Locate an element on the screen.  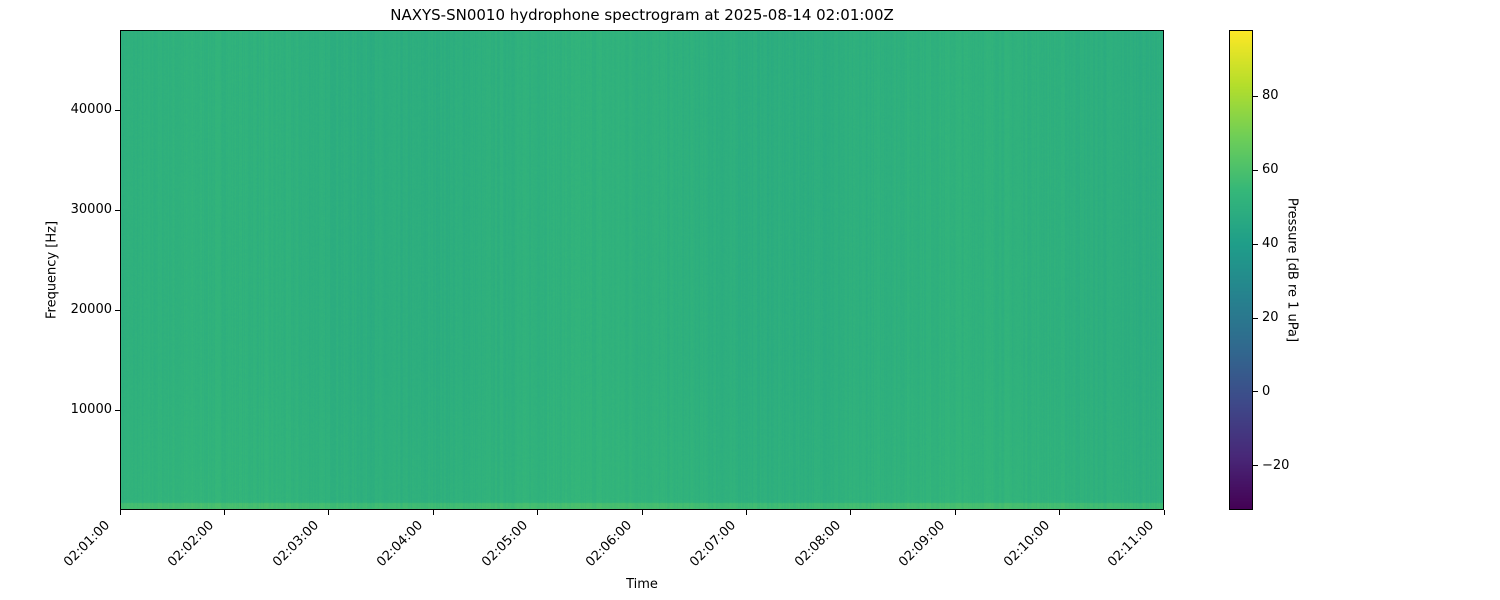
x-tick-label: 02:03:00 is located at coordinates (295, 544).